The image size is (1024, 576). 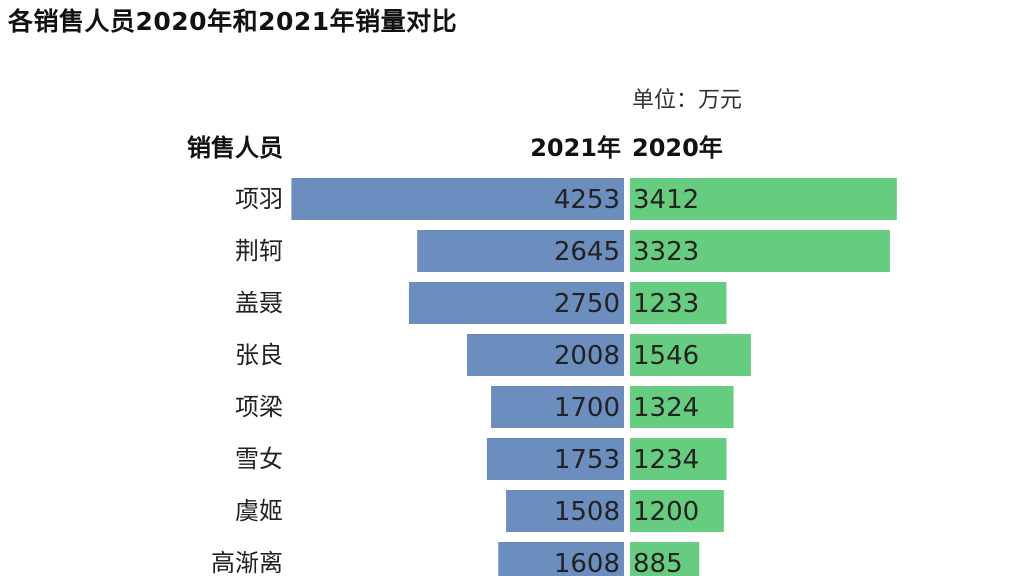 What do you see at coordinates (666, 408) in the screenshot?
I see `value-label-2020: 1324` at bounding box center [666, 408].